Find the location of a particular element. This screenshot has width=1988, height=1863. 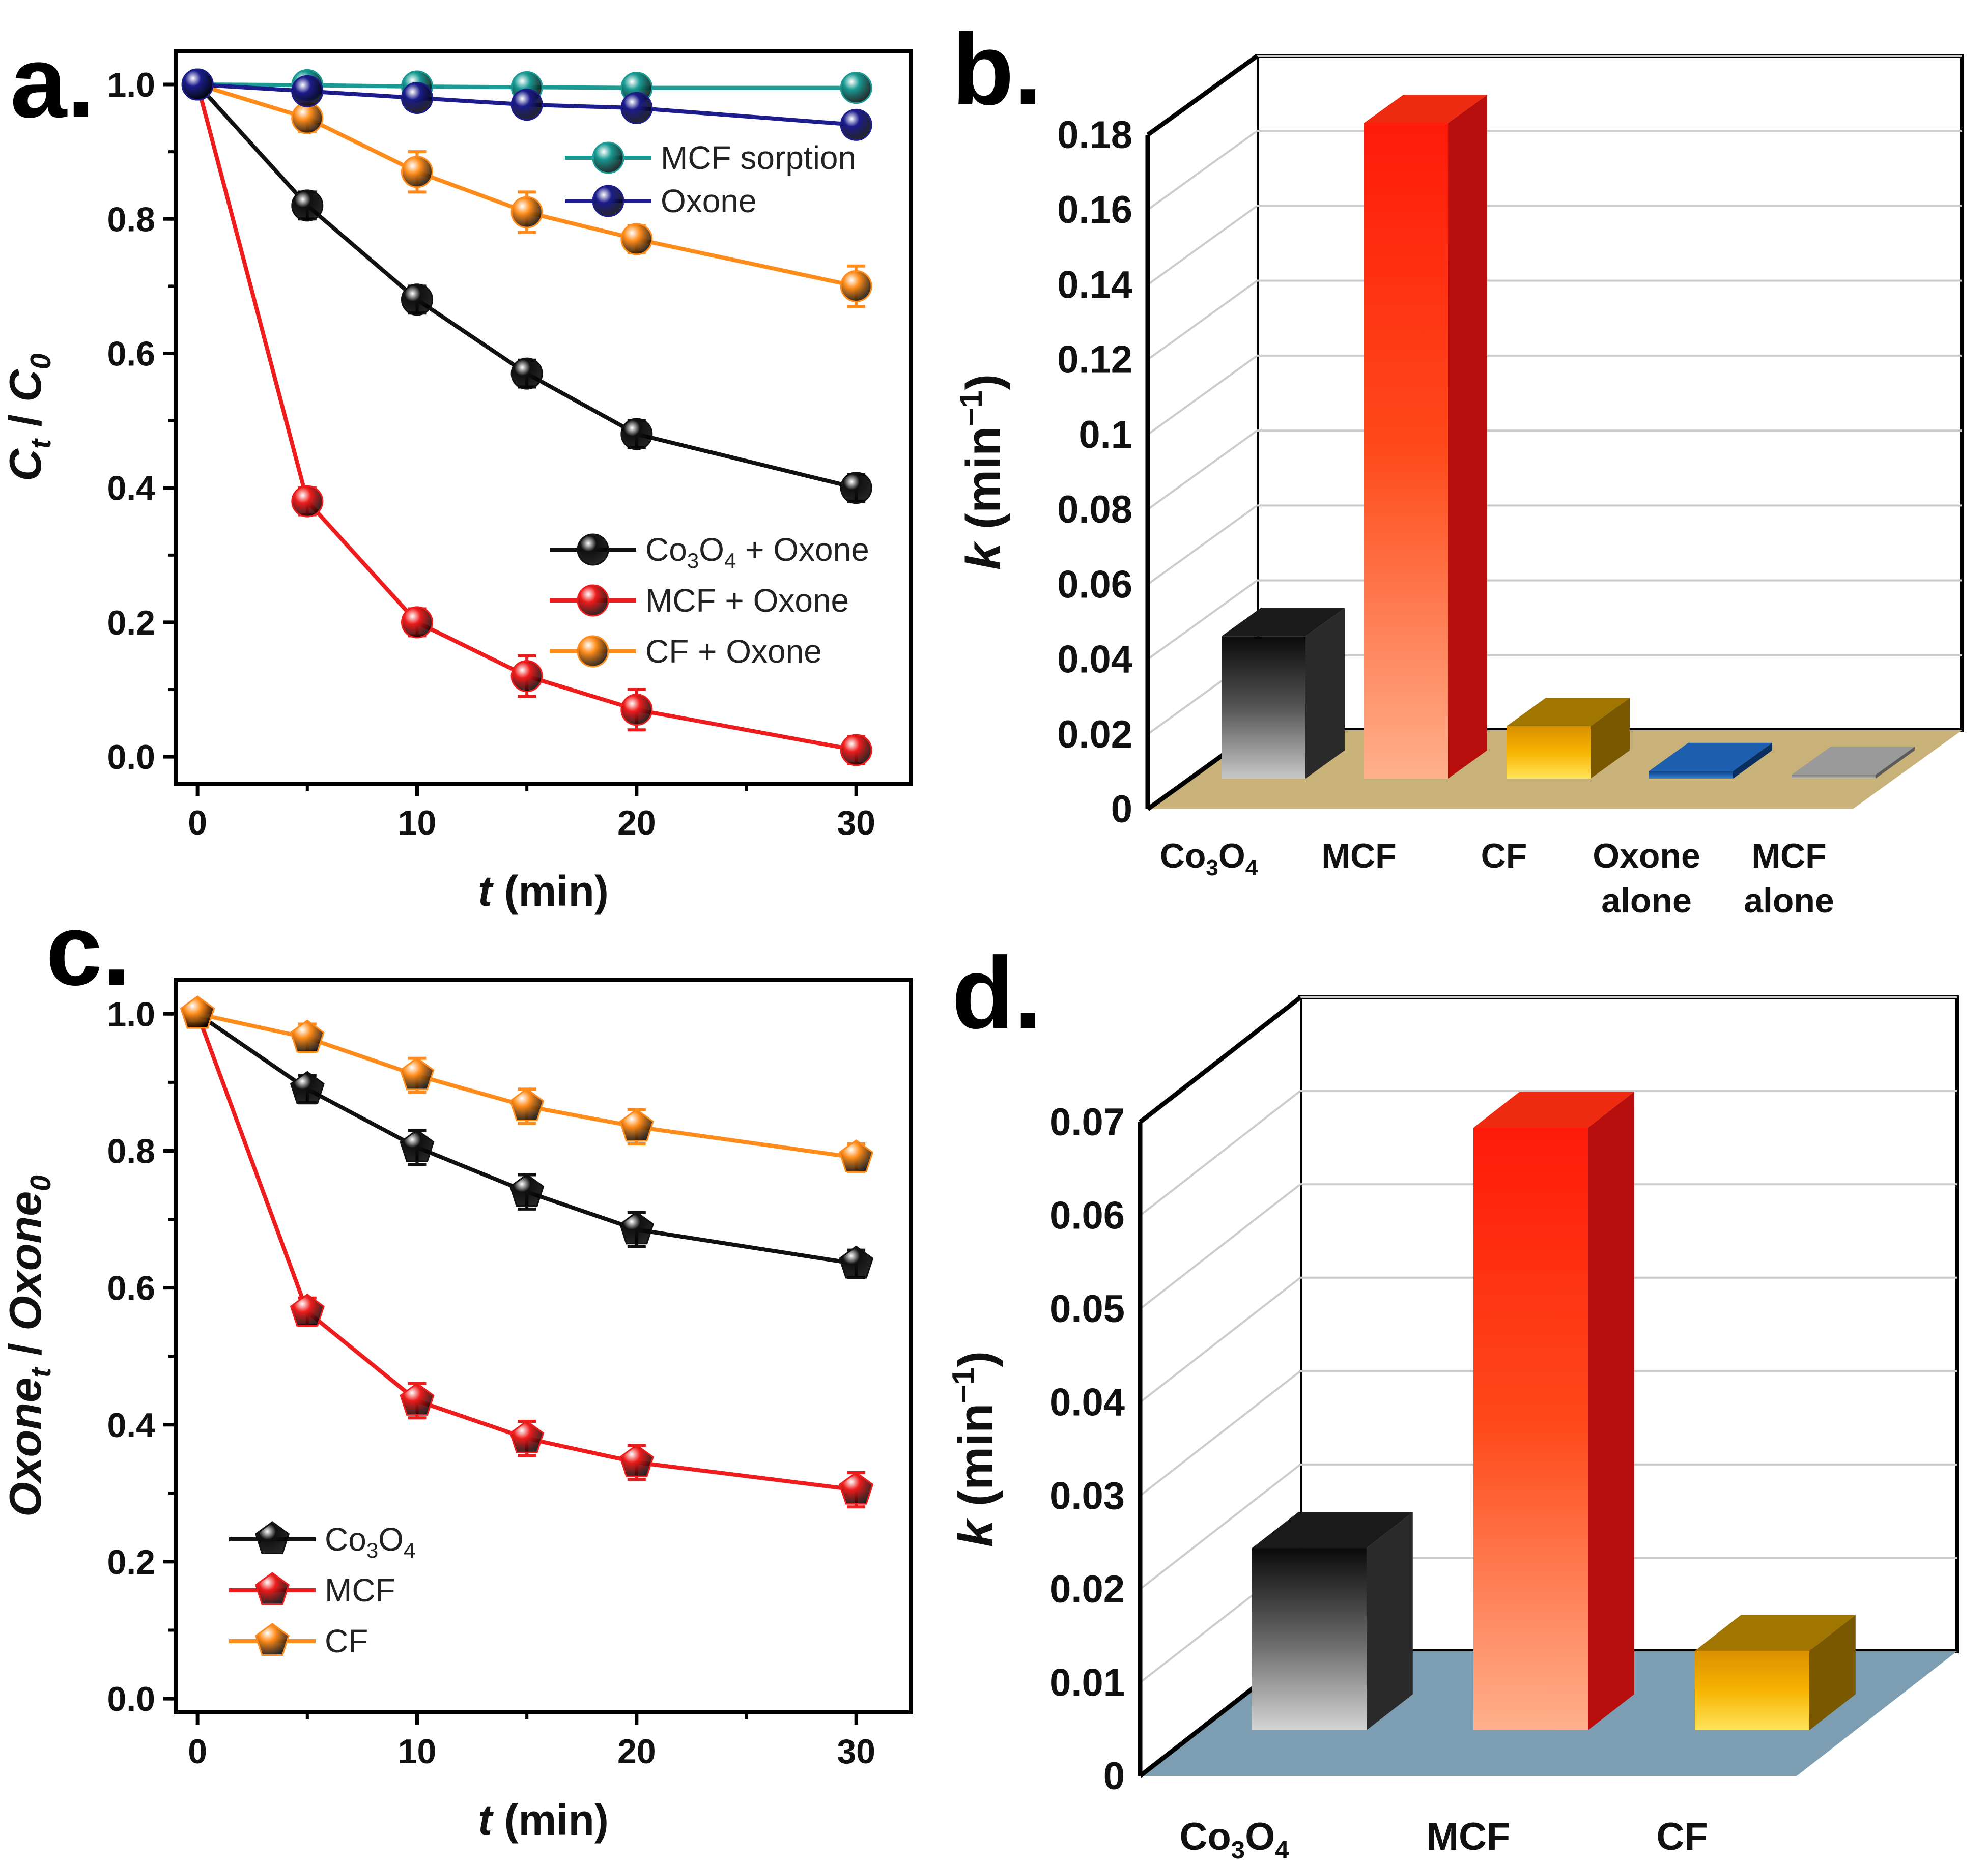

panel-letter: b. is located at coordinates (997, 69).